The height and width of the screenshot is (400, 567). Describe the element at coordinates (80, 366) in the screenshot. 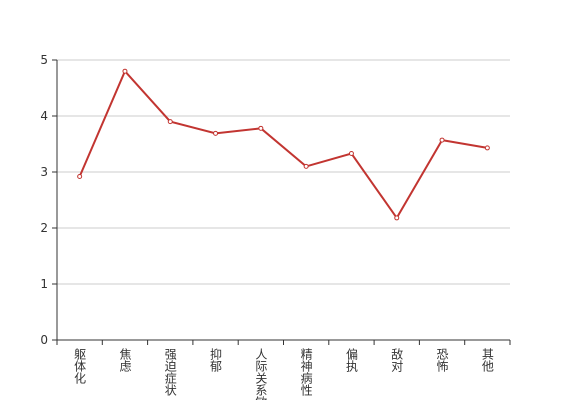

I see `x-tick-label: 躯体化` at that location.